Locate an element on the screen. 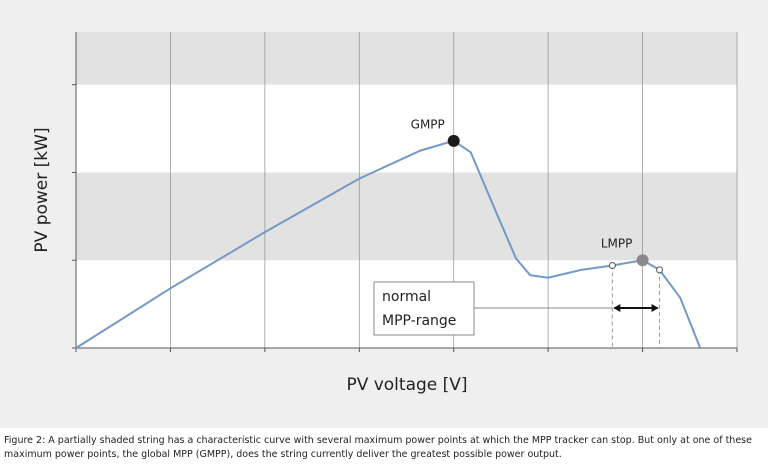 This screenshot has width=768, height=466. mpp-label: GMPP is located at coordinates (428, 124).